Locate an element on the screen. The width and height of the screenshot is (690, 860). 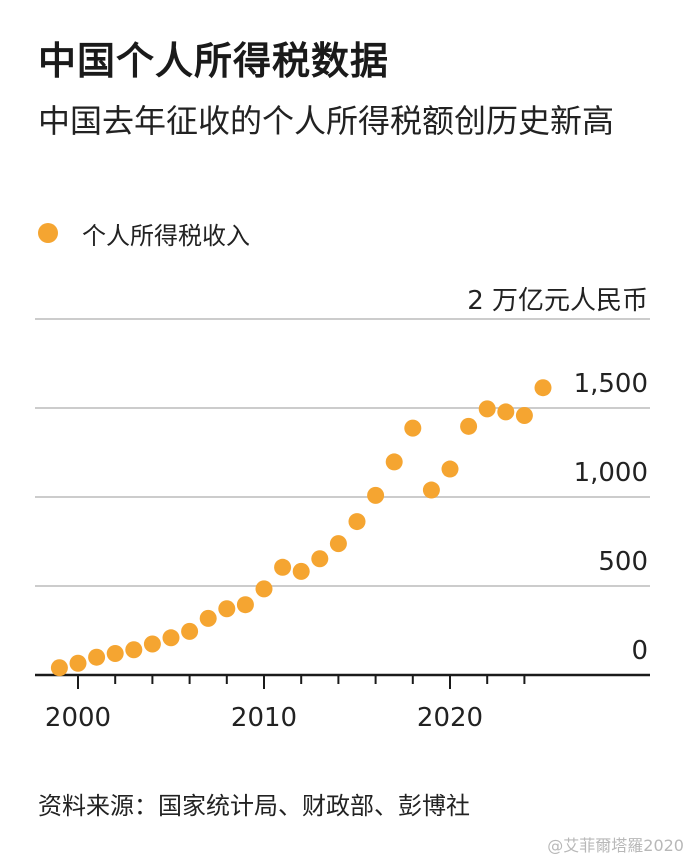
y-tick-label: 1,000 is located at coordinates (611, 473).